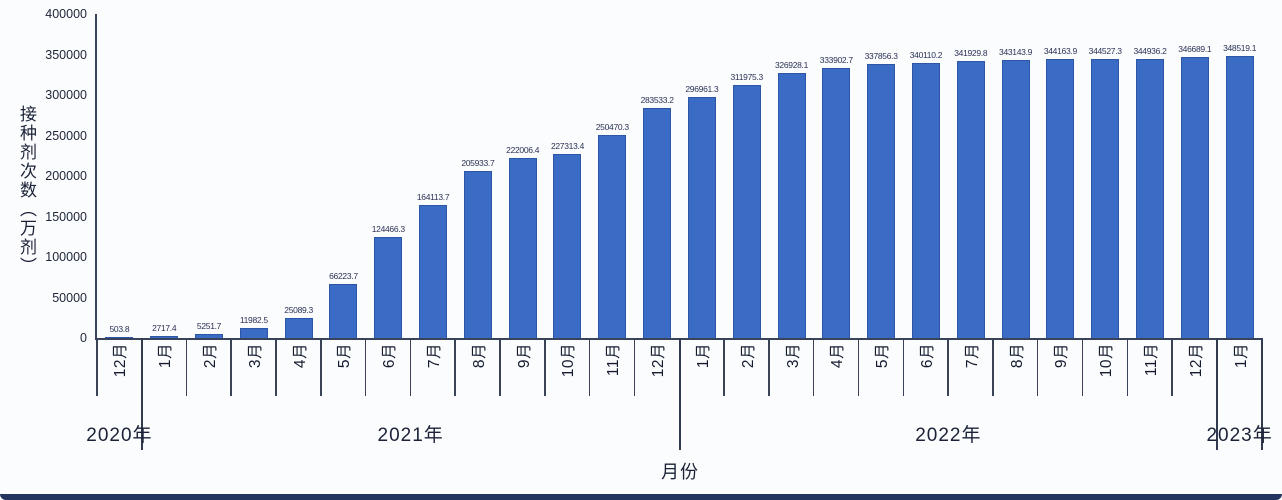 Image resolution: width=1282 pixels, height=500 pixels. What do you see at coordinates (164, 327) in the screenshot?
I see `bar-value-label: 2717.4` at bounding box center [164, 327].